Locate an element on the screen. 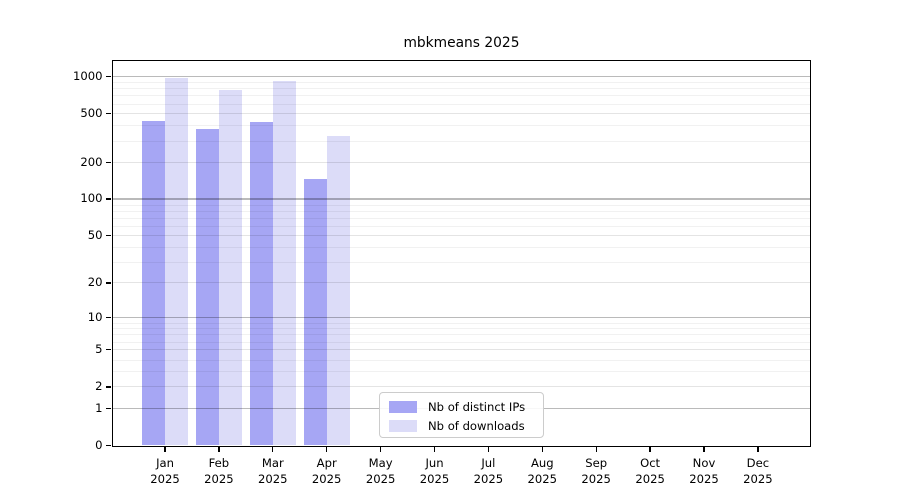 Image resolution: width=900 pixels, height=500 pixels. x-tick-label: Apr 2025 is located at coordinates (326, 471).